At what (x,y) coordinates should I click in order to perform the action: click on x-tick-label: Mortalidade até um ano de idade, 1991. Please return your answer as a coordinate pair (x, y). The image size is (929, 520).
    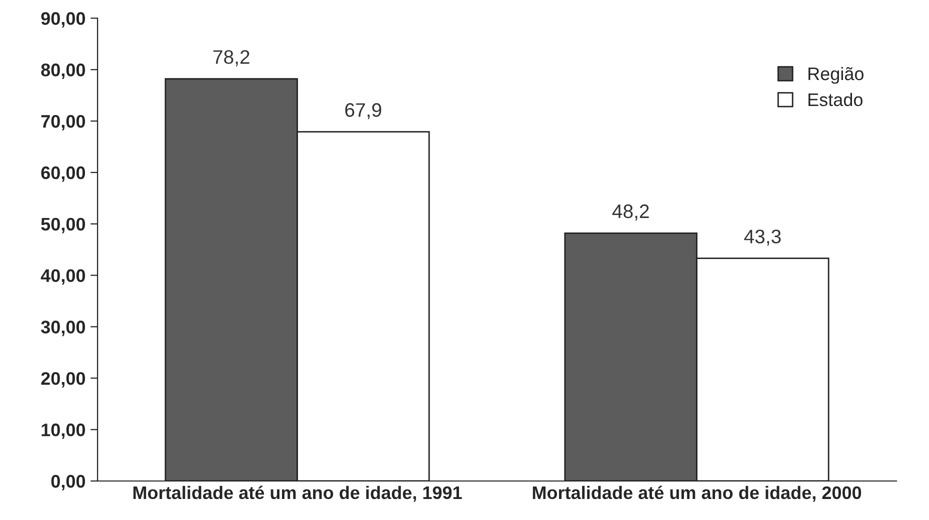
    Looking at the image, I should click on (297, 494).